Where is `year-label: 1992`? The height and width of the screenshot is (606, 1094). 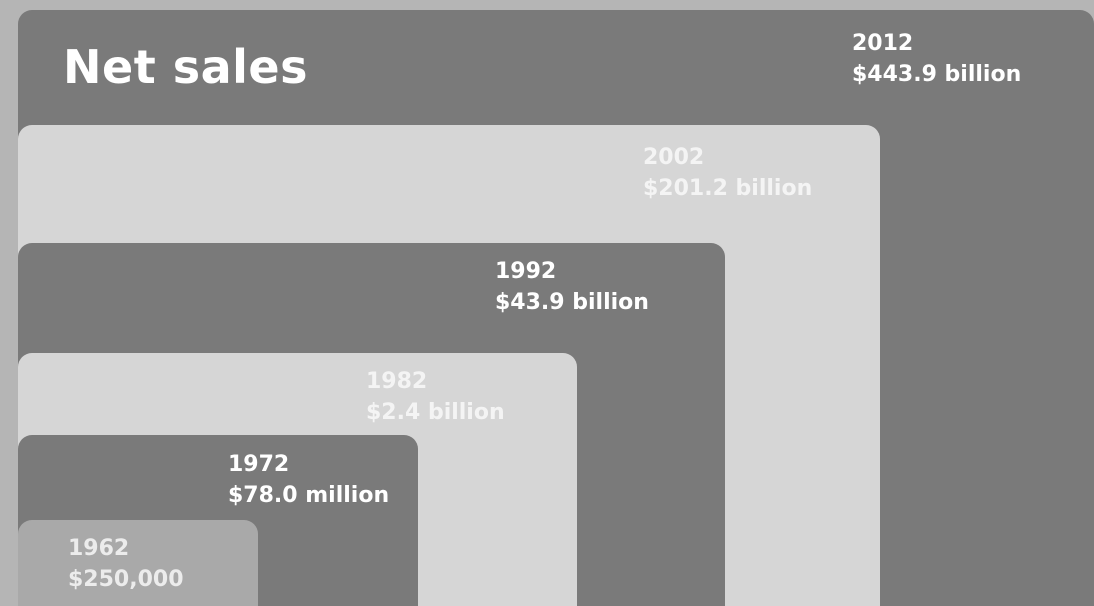
year-label: 1992 is located at coordinates (526, 271).